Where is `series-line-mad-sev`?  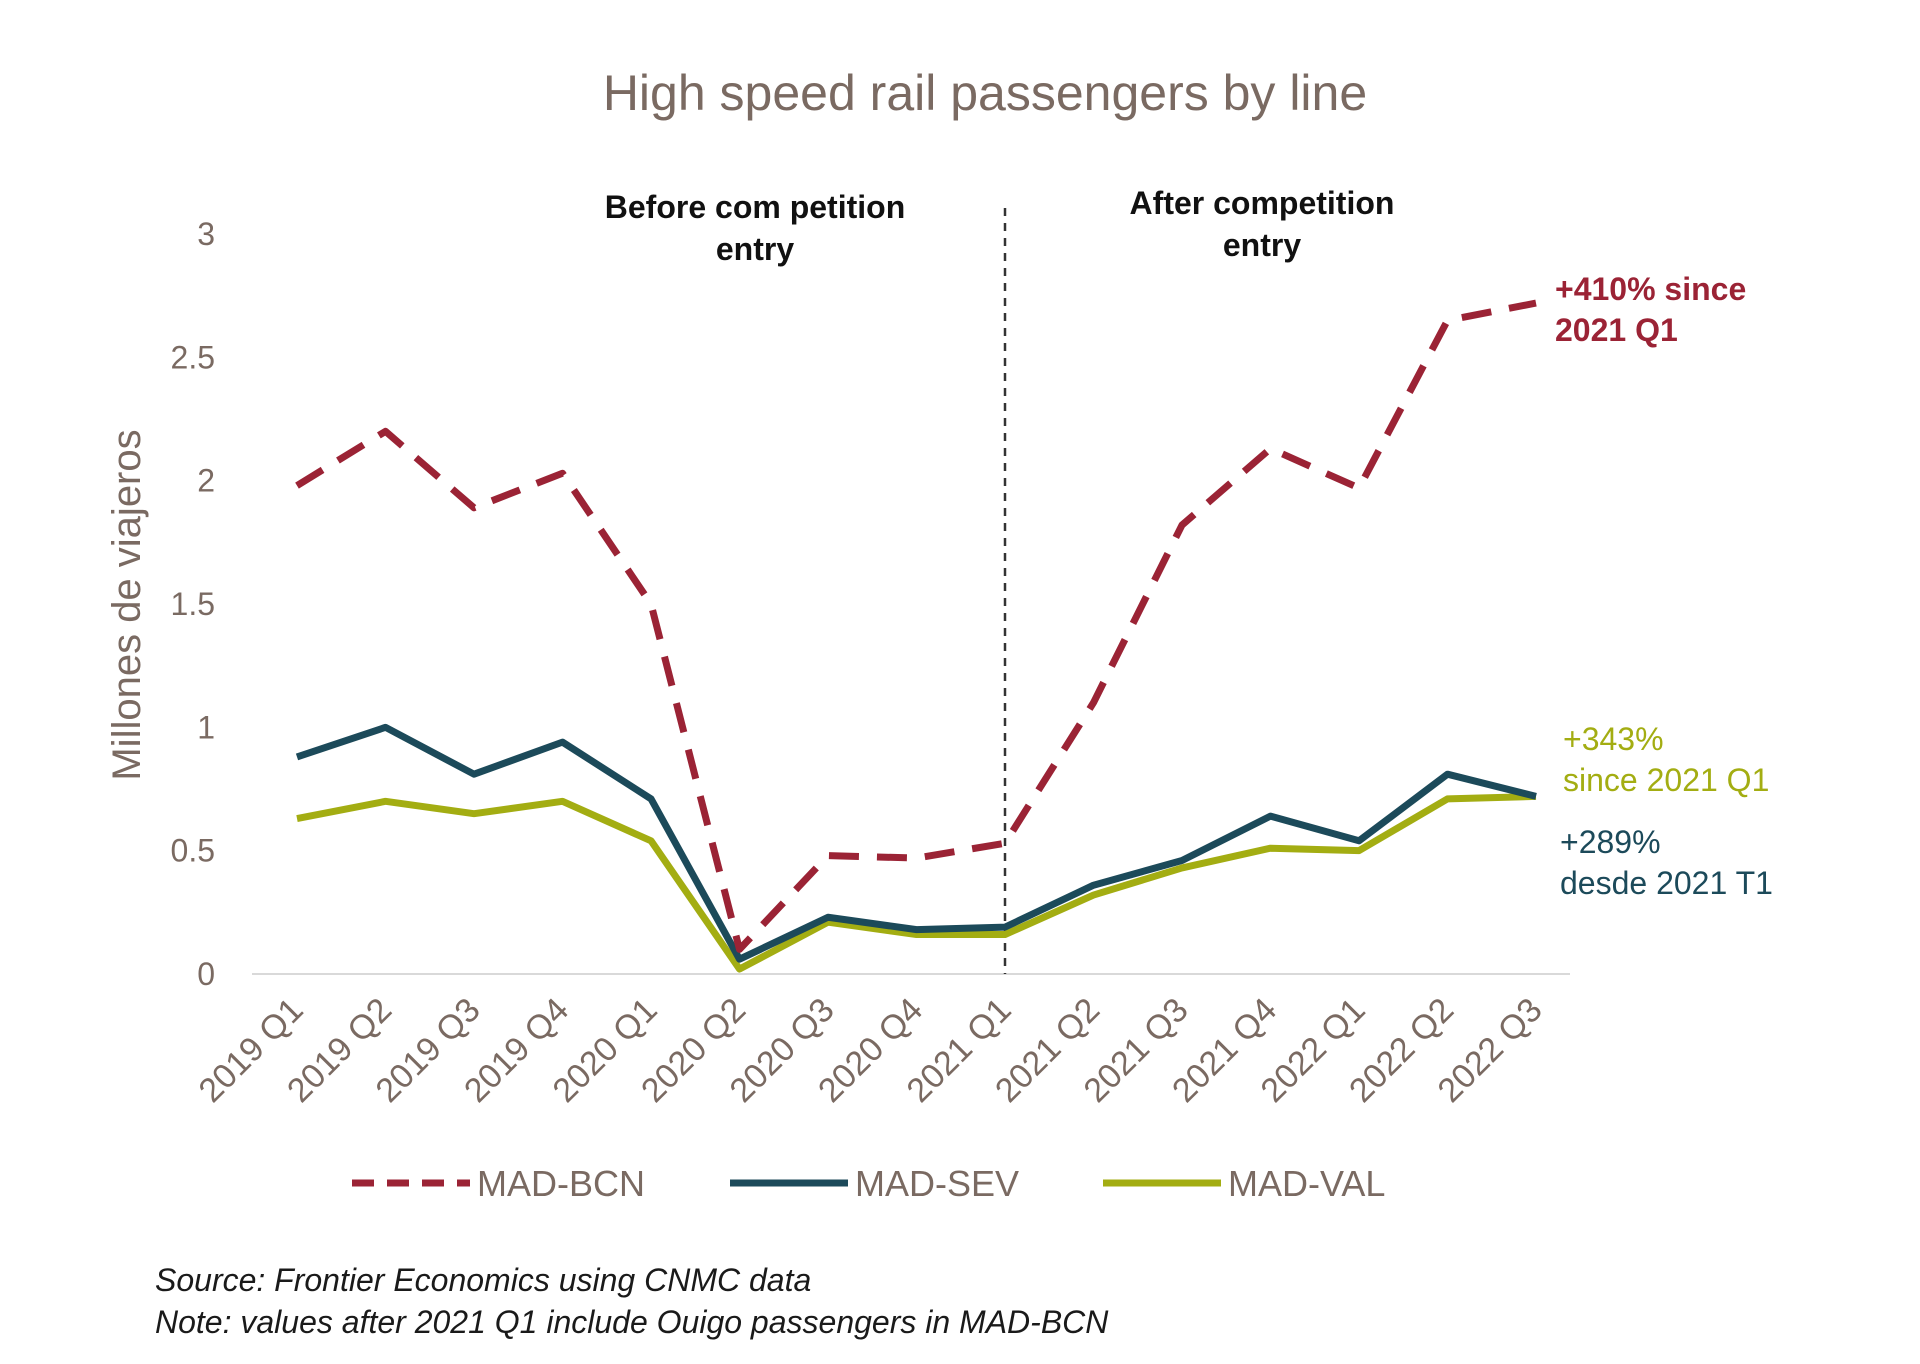 series-line-mad-sev is located at coordinates (916, 843).